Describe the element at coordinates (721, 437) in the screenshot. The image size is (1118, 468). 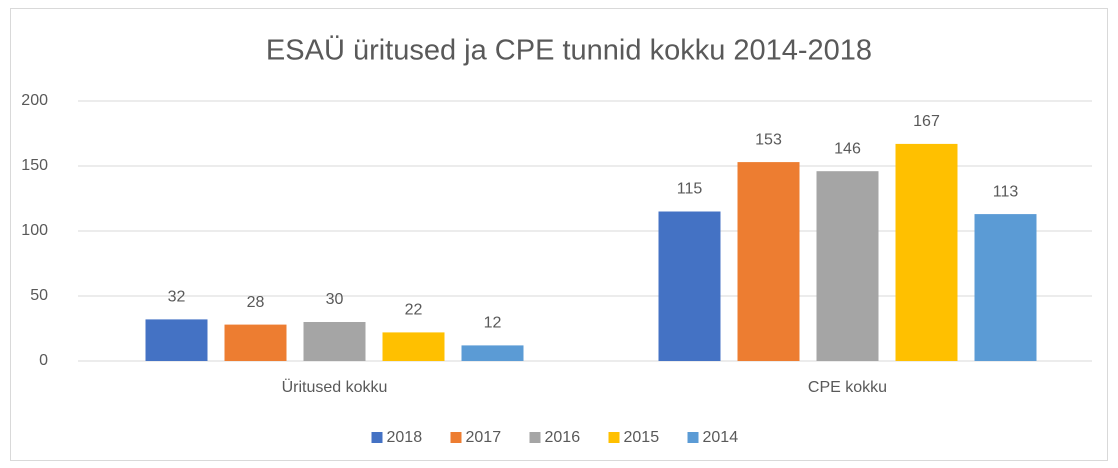
I see `legend-label: 2014` at that location.